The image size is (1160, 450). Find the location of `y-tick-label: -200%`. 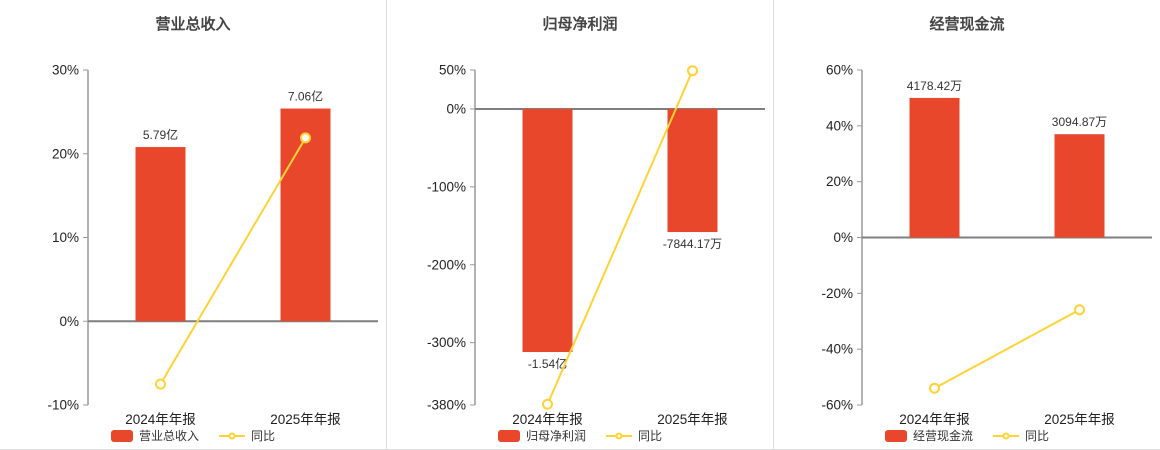

y-tick-label: -200% is located at coordinates (446, 264).